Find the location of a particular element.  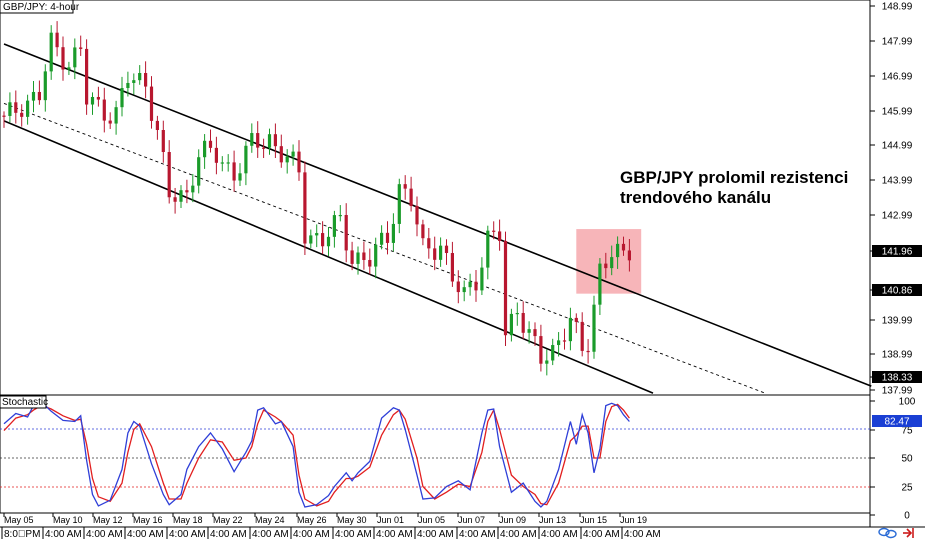

annotation-line-2: trendového kanálu is located at coordinates (695, 197).